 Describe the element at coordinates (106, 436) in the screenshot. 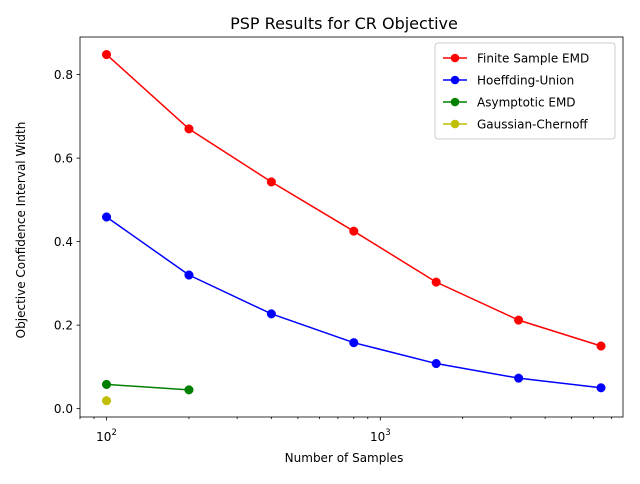

I see `x-tick-label: 10²` at that location.